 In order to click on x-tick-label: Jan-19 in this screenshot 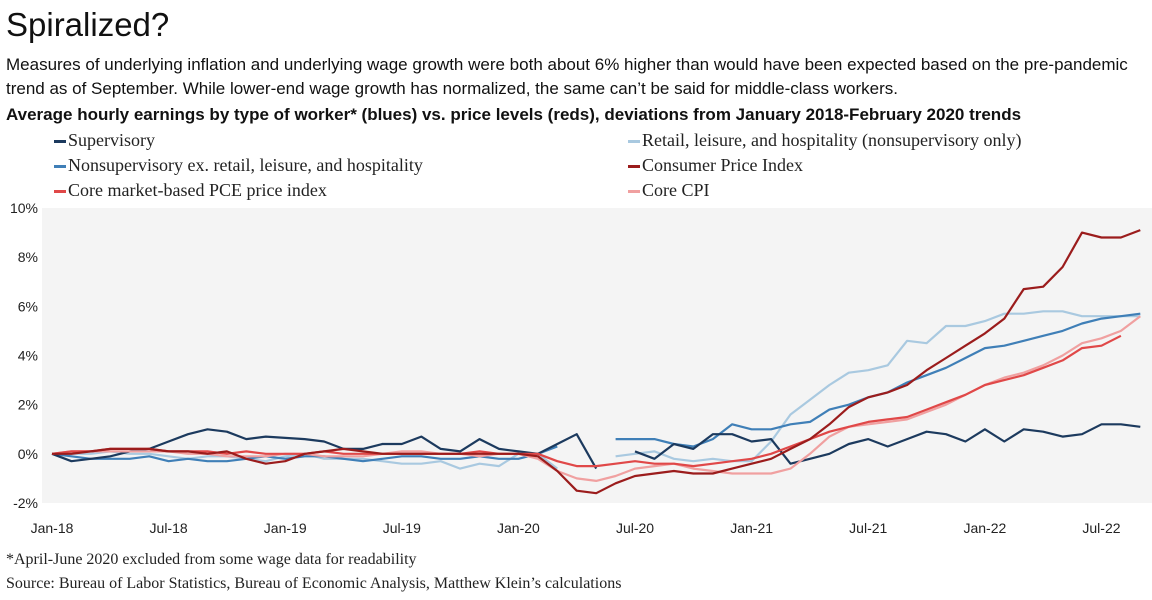, I will do `click(285, 528)`.